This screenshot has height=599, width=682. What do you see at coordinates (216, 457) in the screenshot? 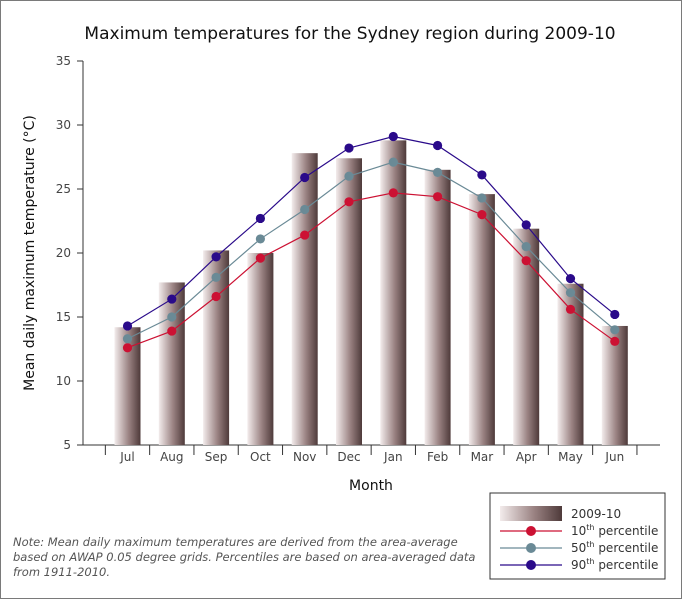
I see `x-tick-label: Sep` at bounding box center [216, 457].